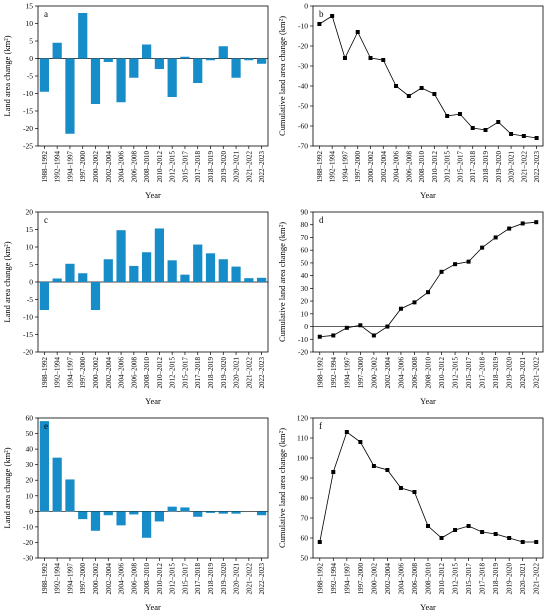 This screenshot has width=550, height=616. I want to click on y-tick-label: -20, so click(303, 46).